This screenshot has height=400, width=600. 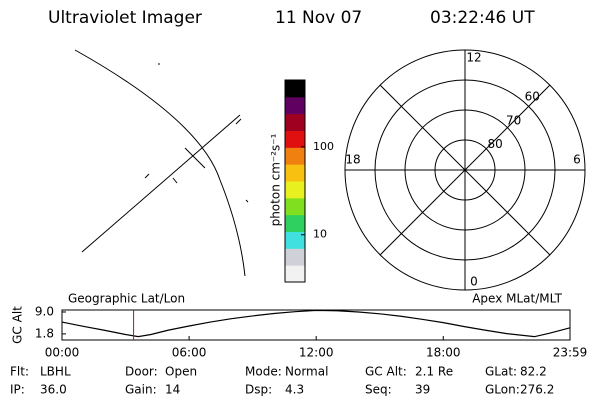 I want to click on info-value: 2.1 Re, so click(x=434, y=372).